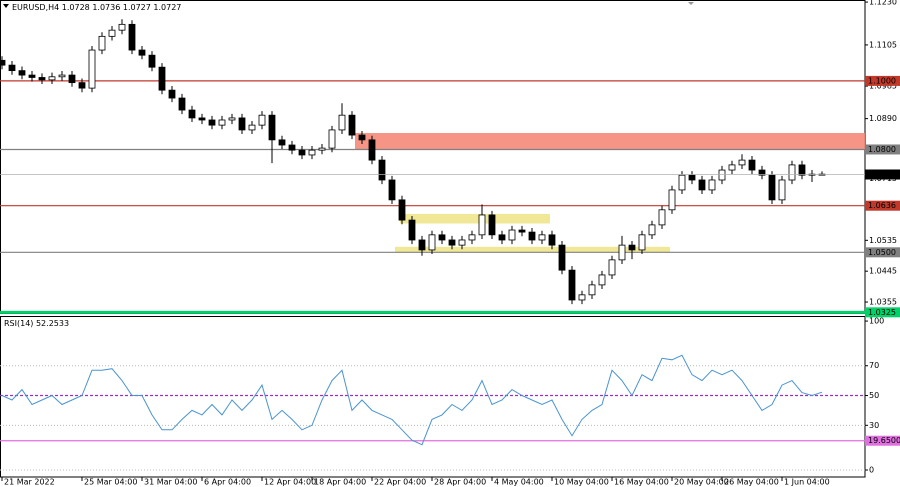 The image size is (900, 487). Describe the element at coordinates (871, 470) in the screenshot. I see `y-tick-label: 0` at that location.